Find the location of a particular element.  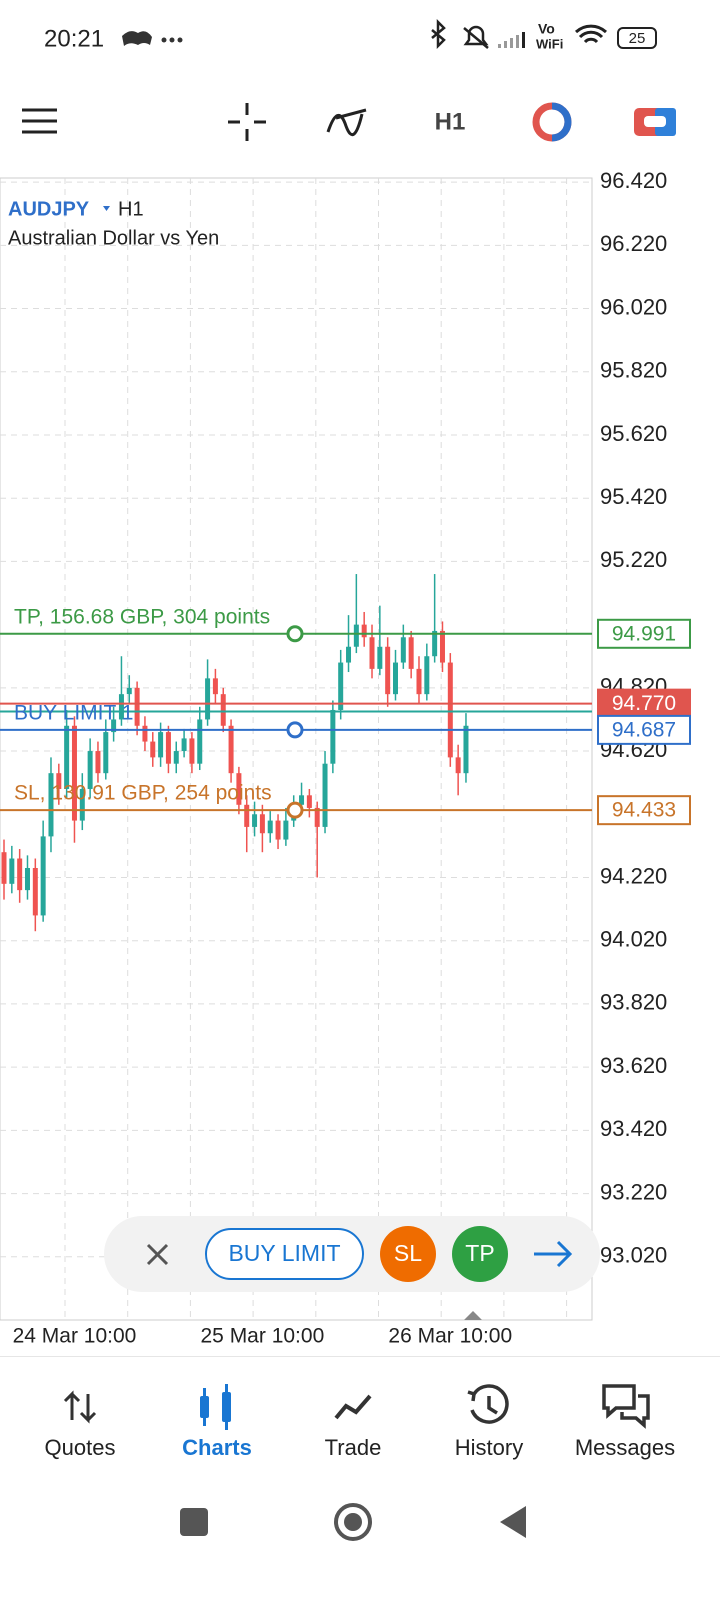

scroll-handle is located at coordinates (473, 1315).